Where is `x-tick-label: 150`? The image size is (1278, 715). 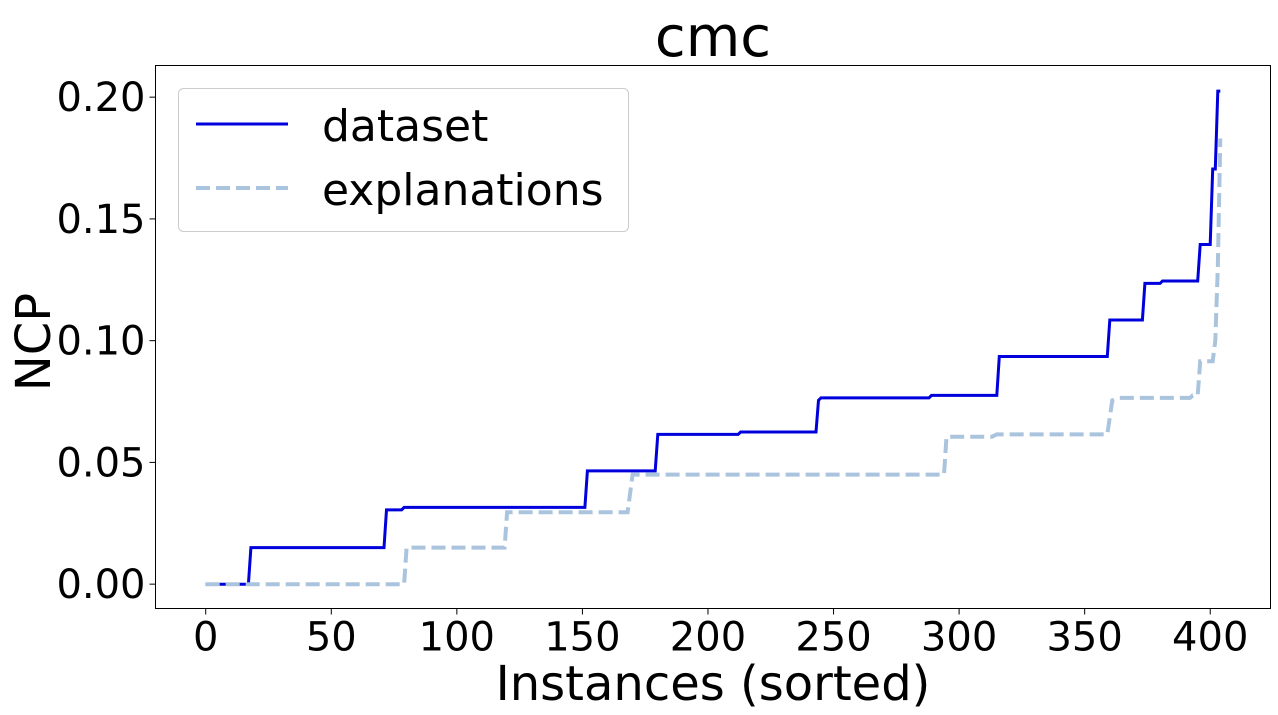 x-tick-label: 150 is located at coordinates (582, 638).